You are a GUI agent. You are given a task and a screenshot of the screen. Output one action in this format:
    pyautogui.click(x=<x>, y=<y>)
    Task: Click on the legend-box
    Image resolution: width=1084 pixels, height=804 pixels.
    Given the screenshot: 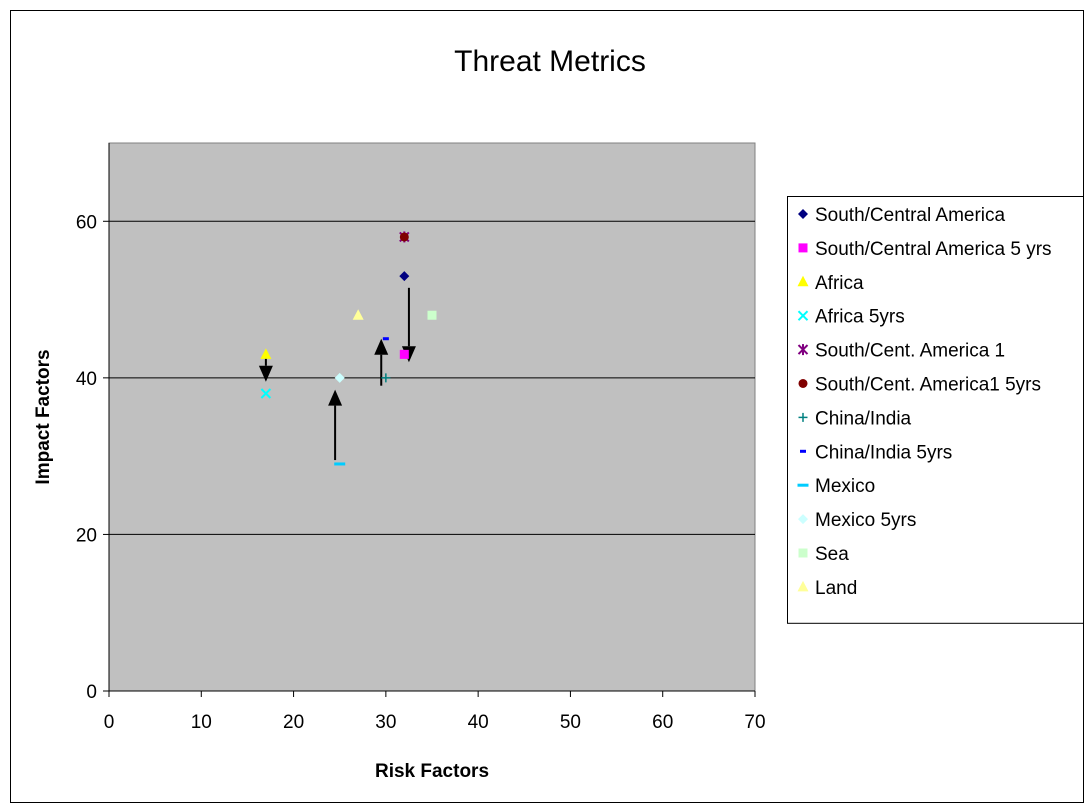 What is the action you would take?
    pyautogui.click(x=935, y=410)
    